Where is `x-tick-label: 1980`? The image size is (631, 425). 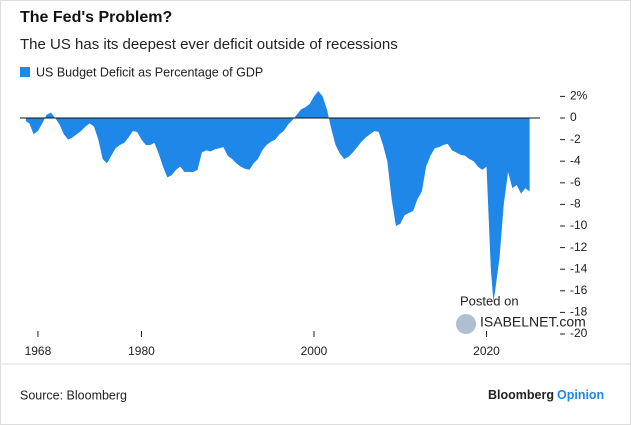 x-tick-label: 1980 is located at coordinates (141, 351).